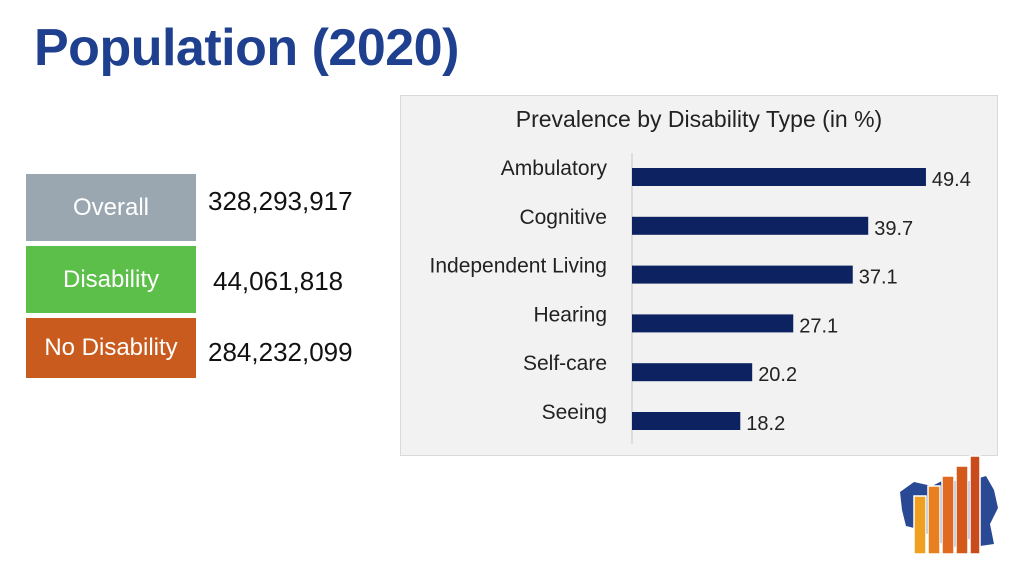 Image resolution: width=1024 pixels, height=576 pixels. What do you see at coordinates (563, 217) in the screenshot?
I see `category-label: Cognitive` at bounding box center [563, 217].